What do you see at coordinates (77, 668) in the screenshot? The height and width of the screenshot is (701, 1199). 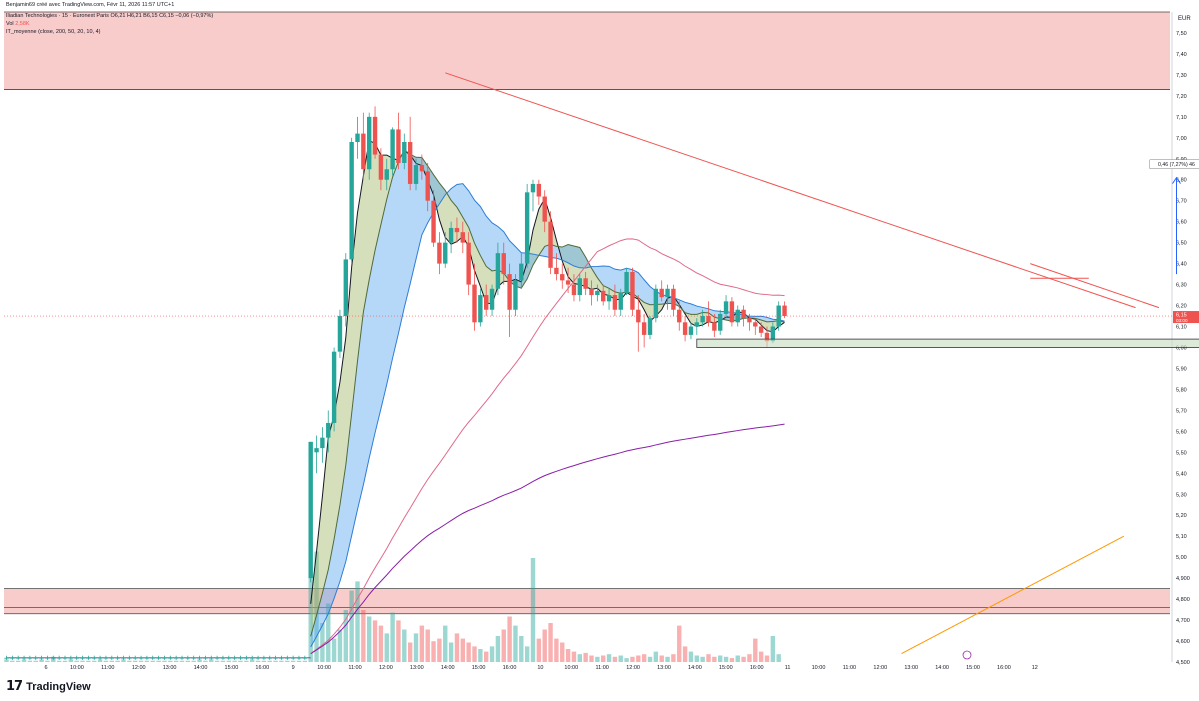 I see `x-tick-label: 10:00` at bounding box center [77, 668].